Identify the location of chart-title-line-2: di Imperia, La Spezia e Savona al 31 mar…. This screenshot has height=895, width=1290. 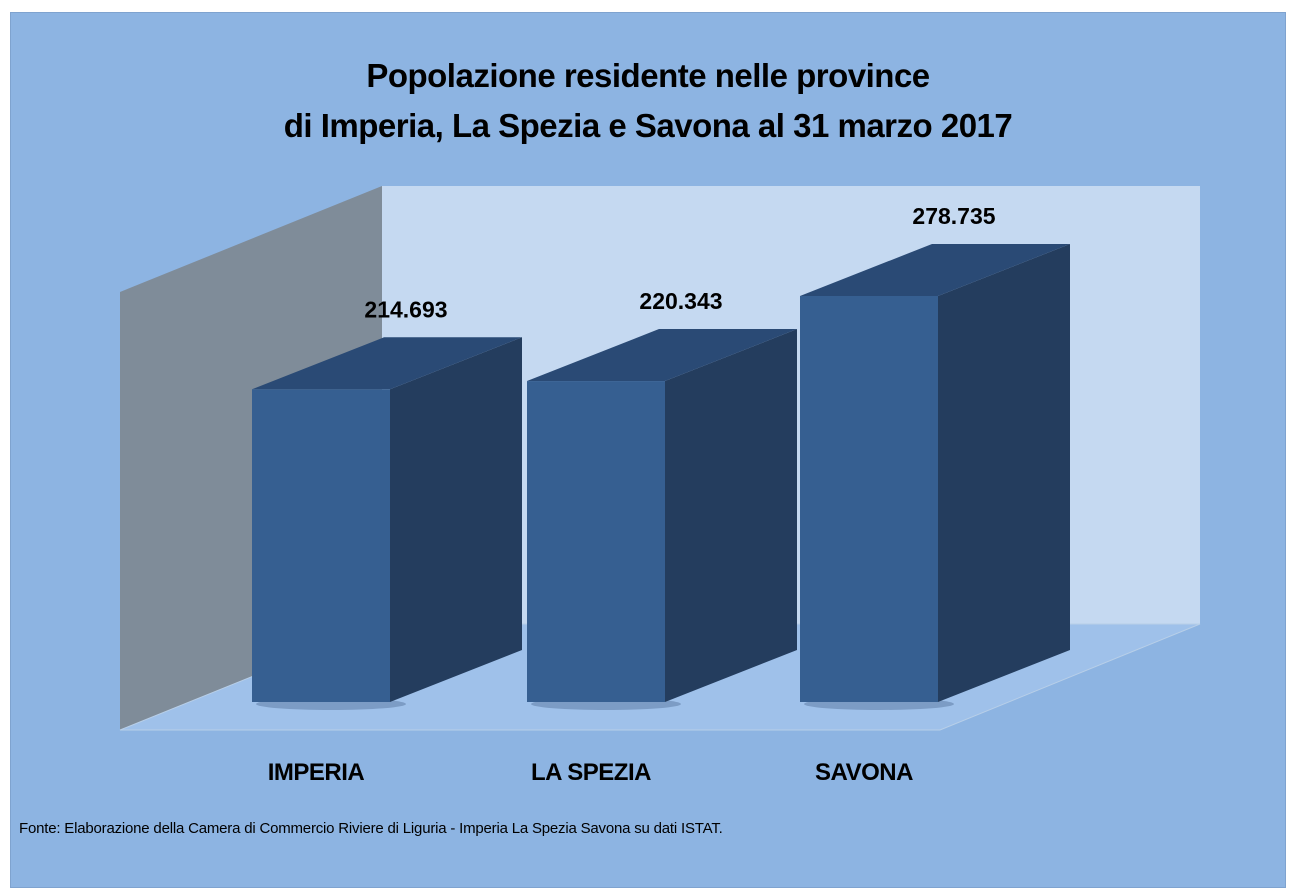
(648, 125).